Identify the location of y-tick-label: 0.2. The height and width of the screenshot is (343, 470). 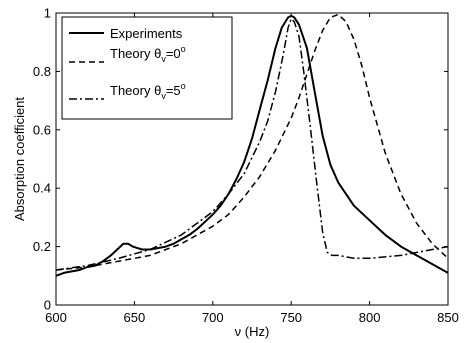
(42, 246).